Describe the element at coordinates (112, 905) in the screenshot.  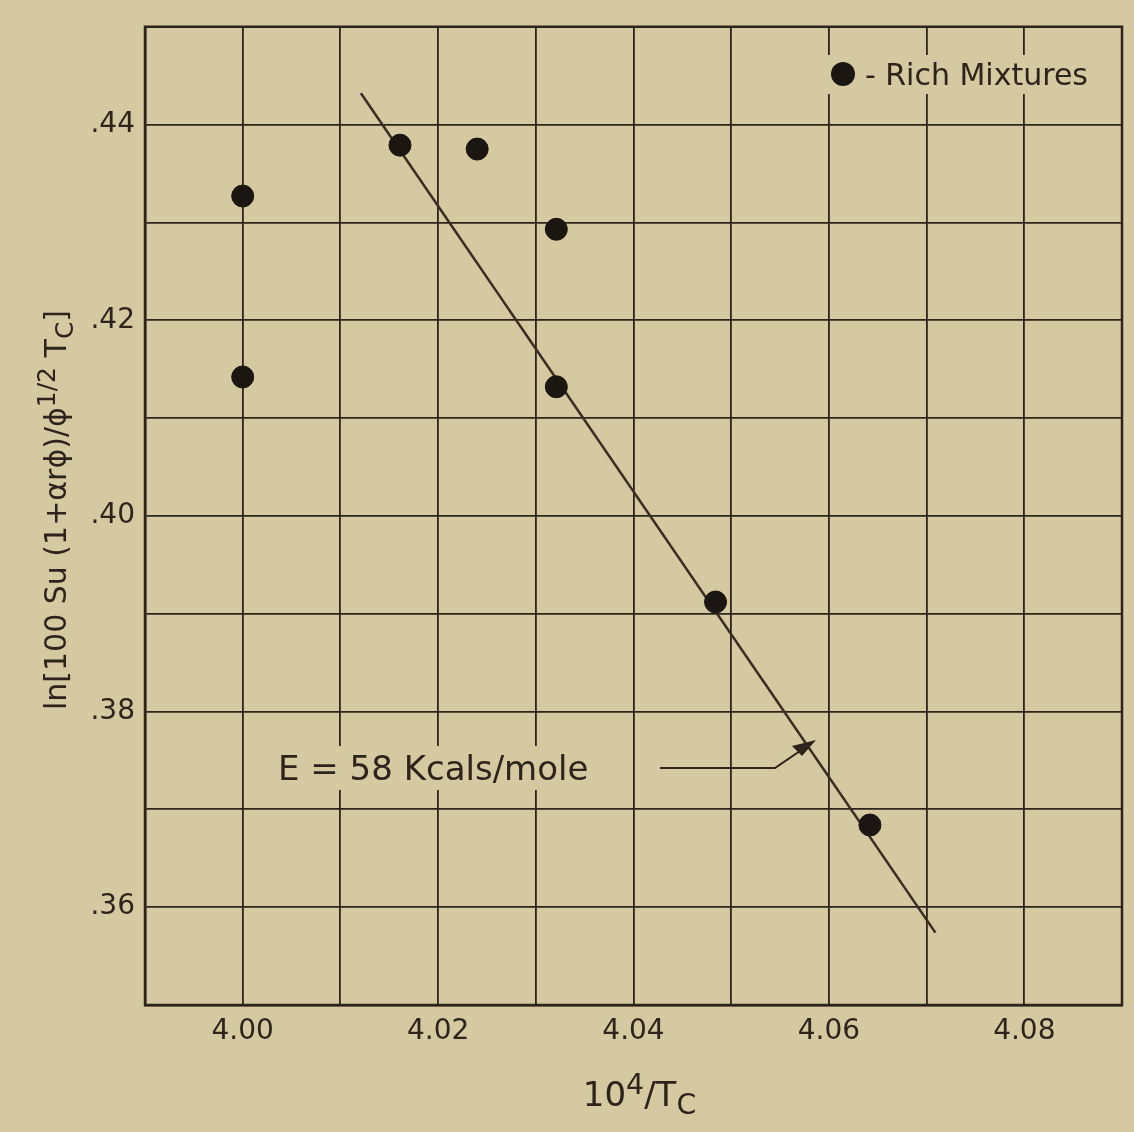
I see `y-tick-label: .36` at that location.